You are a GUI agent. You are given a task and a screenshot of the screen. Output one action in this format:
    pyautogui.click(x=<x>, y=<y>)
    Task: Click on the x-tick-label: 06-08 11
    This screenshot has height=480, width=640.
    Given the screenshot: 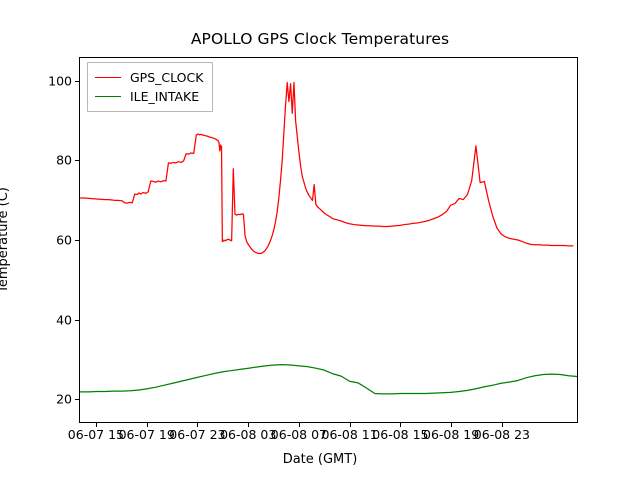 What is the action you would take?
    pyautogui.click(x=349, y=434)
    